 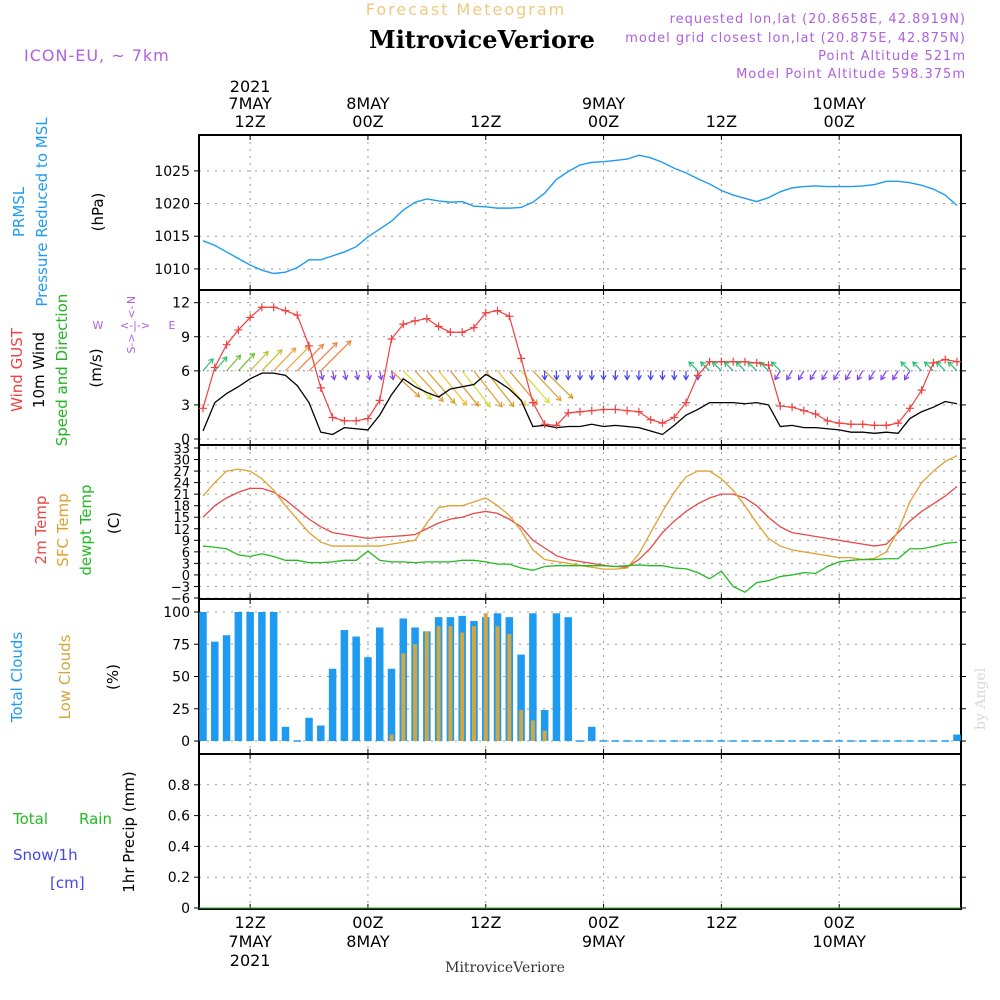 What do you see at coordinates (181, 461) in the screenshot?
I see `y-tick-label: 30` at bounding box center [181, 461].